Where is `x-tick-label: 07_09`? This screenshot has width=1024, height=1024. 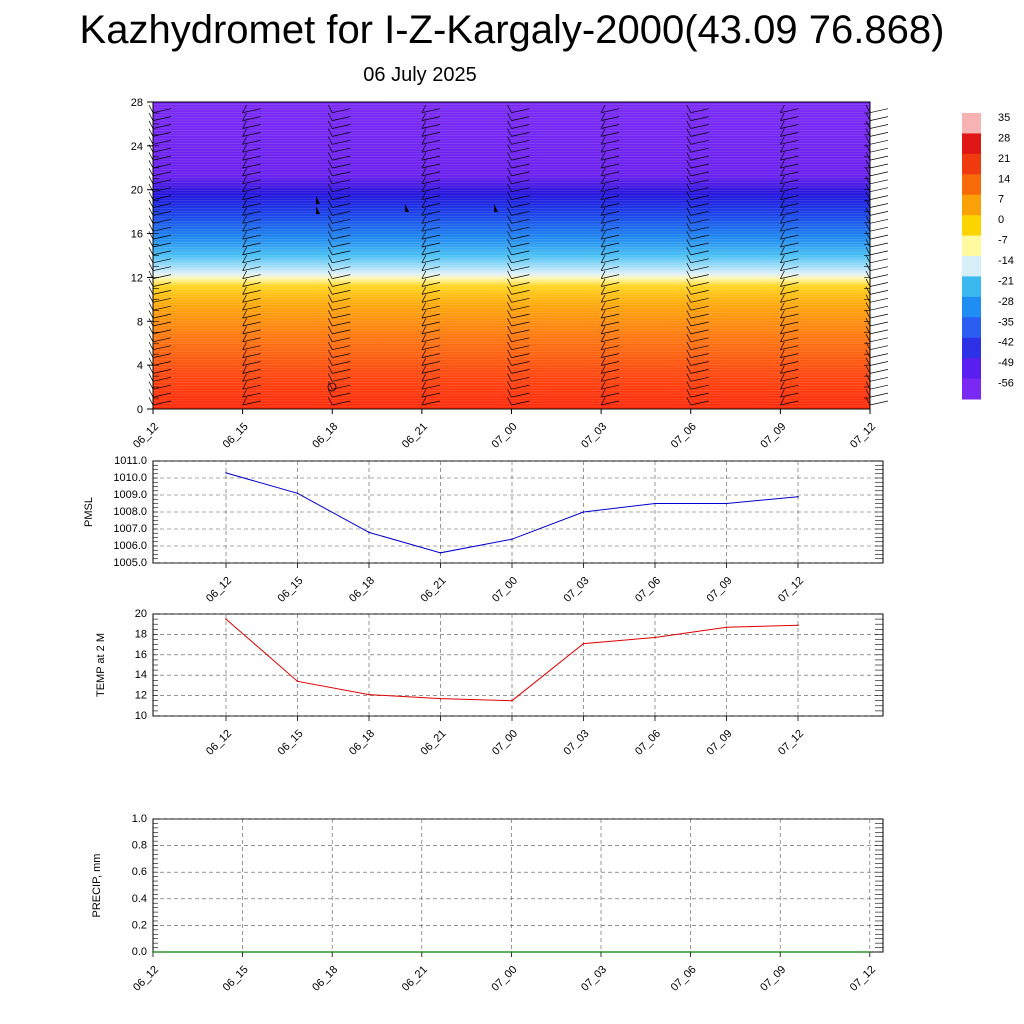
x-tick-label: 07_09 is located at coordinates (773, 979).